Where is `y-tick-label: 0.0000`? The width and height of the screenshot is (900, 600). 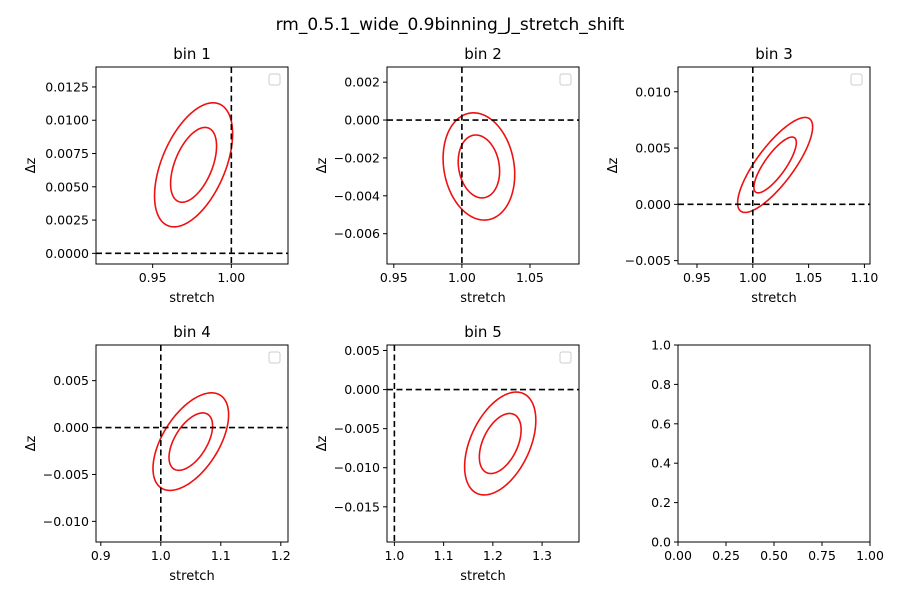 y-tick-label: 0.0000 is located at coordinates (67, 253).